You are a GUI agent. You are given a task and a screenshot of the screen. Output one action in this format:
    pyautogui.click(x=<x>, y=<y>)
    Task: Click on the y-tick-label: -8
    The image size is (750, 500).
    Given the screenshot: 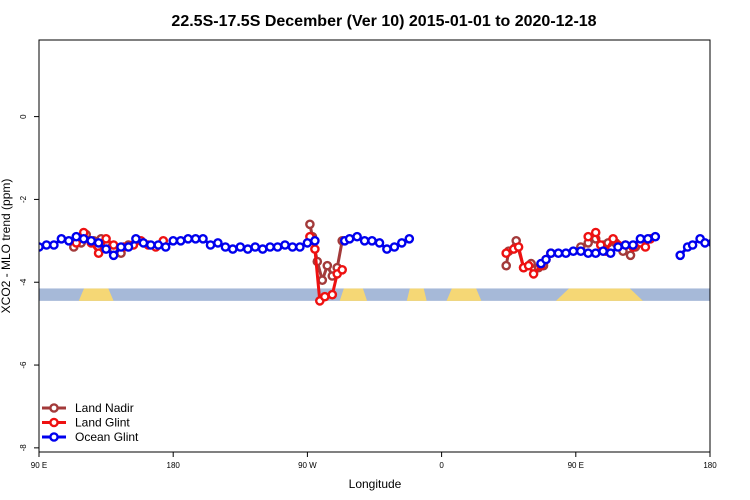 What is the action you would take?
    pyautogui.click(x=23, y=448)
    